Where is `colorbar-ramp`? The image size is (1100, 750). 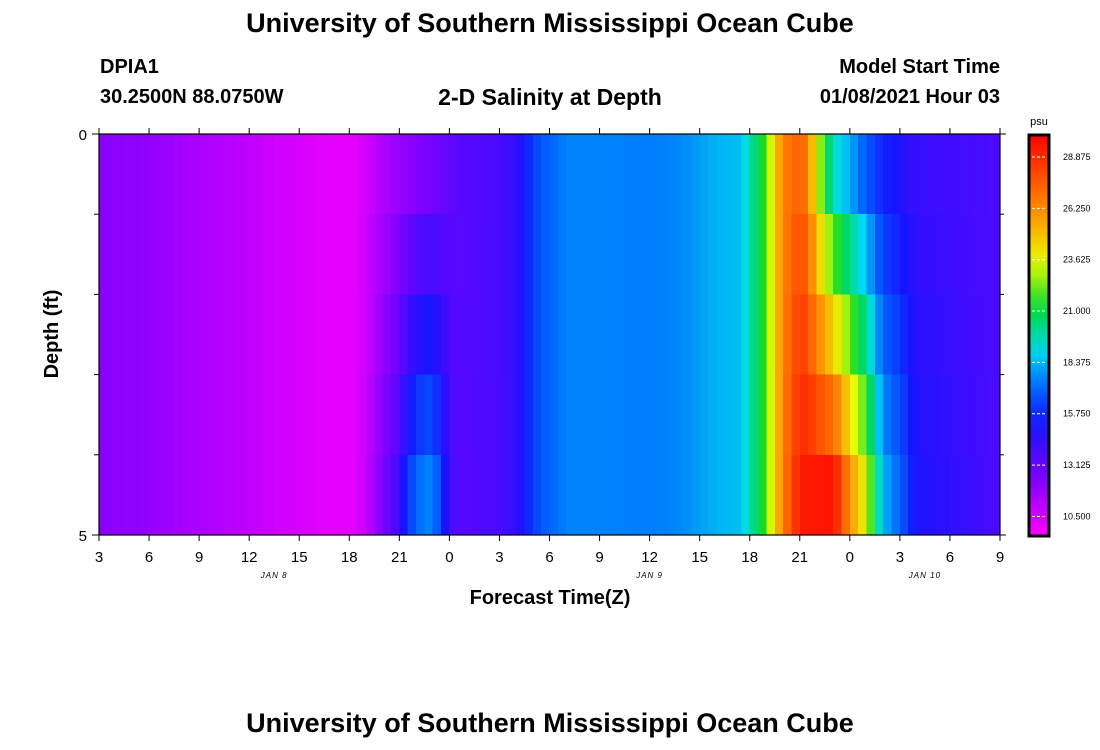 colorbar-ramp is located at coordinates (1039, 335).